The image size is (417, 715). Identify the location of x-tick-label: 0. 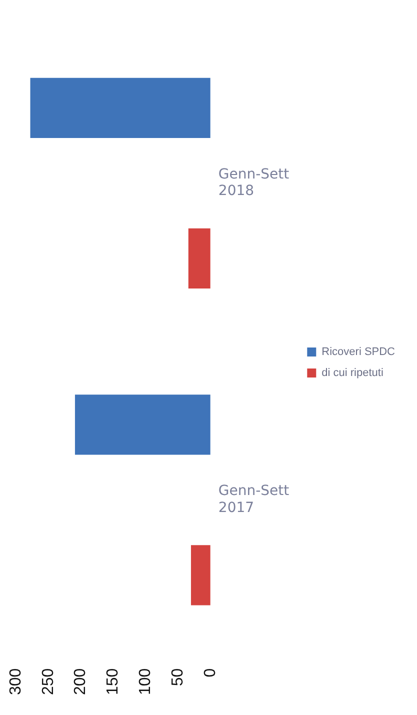
(210, 673).